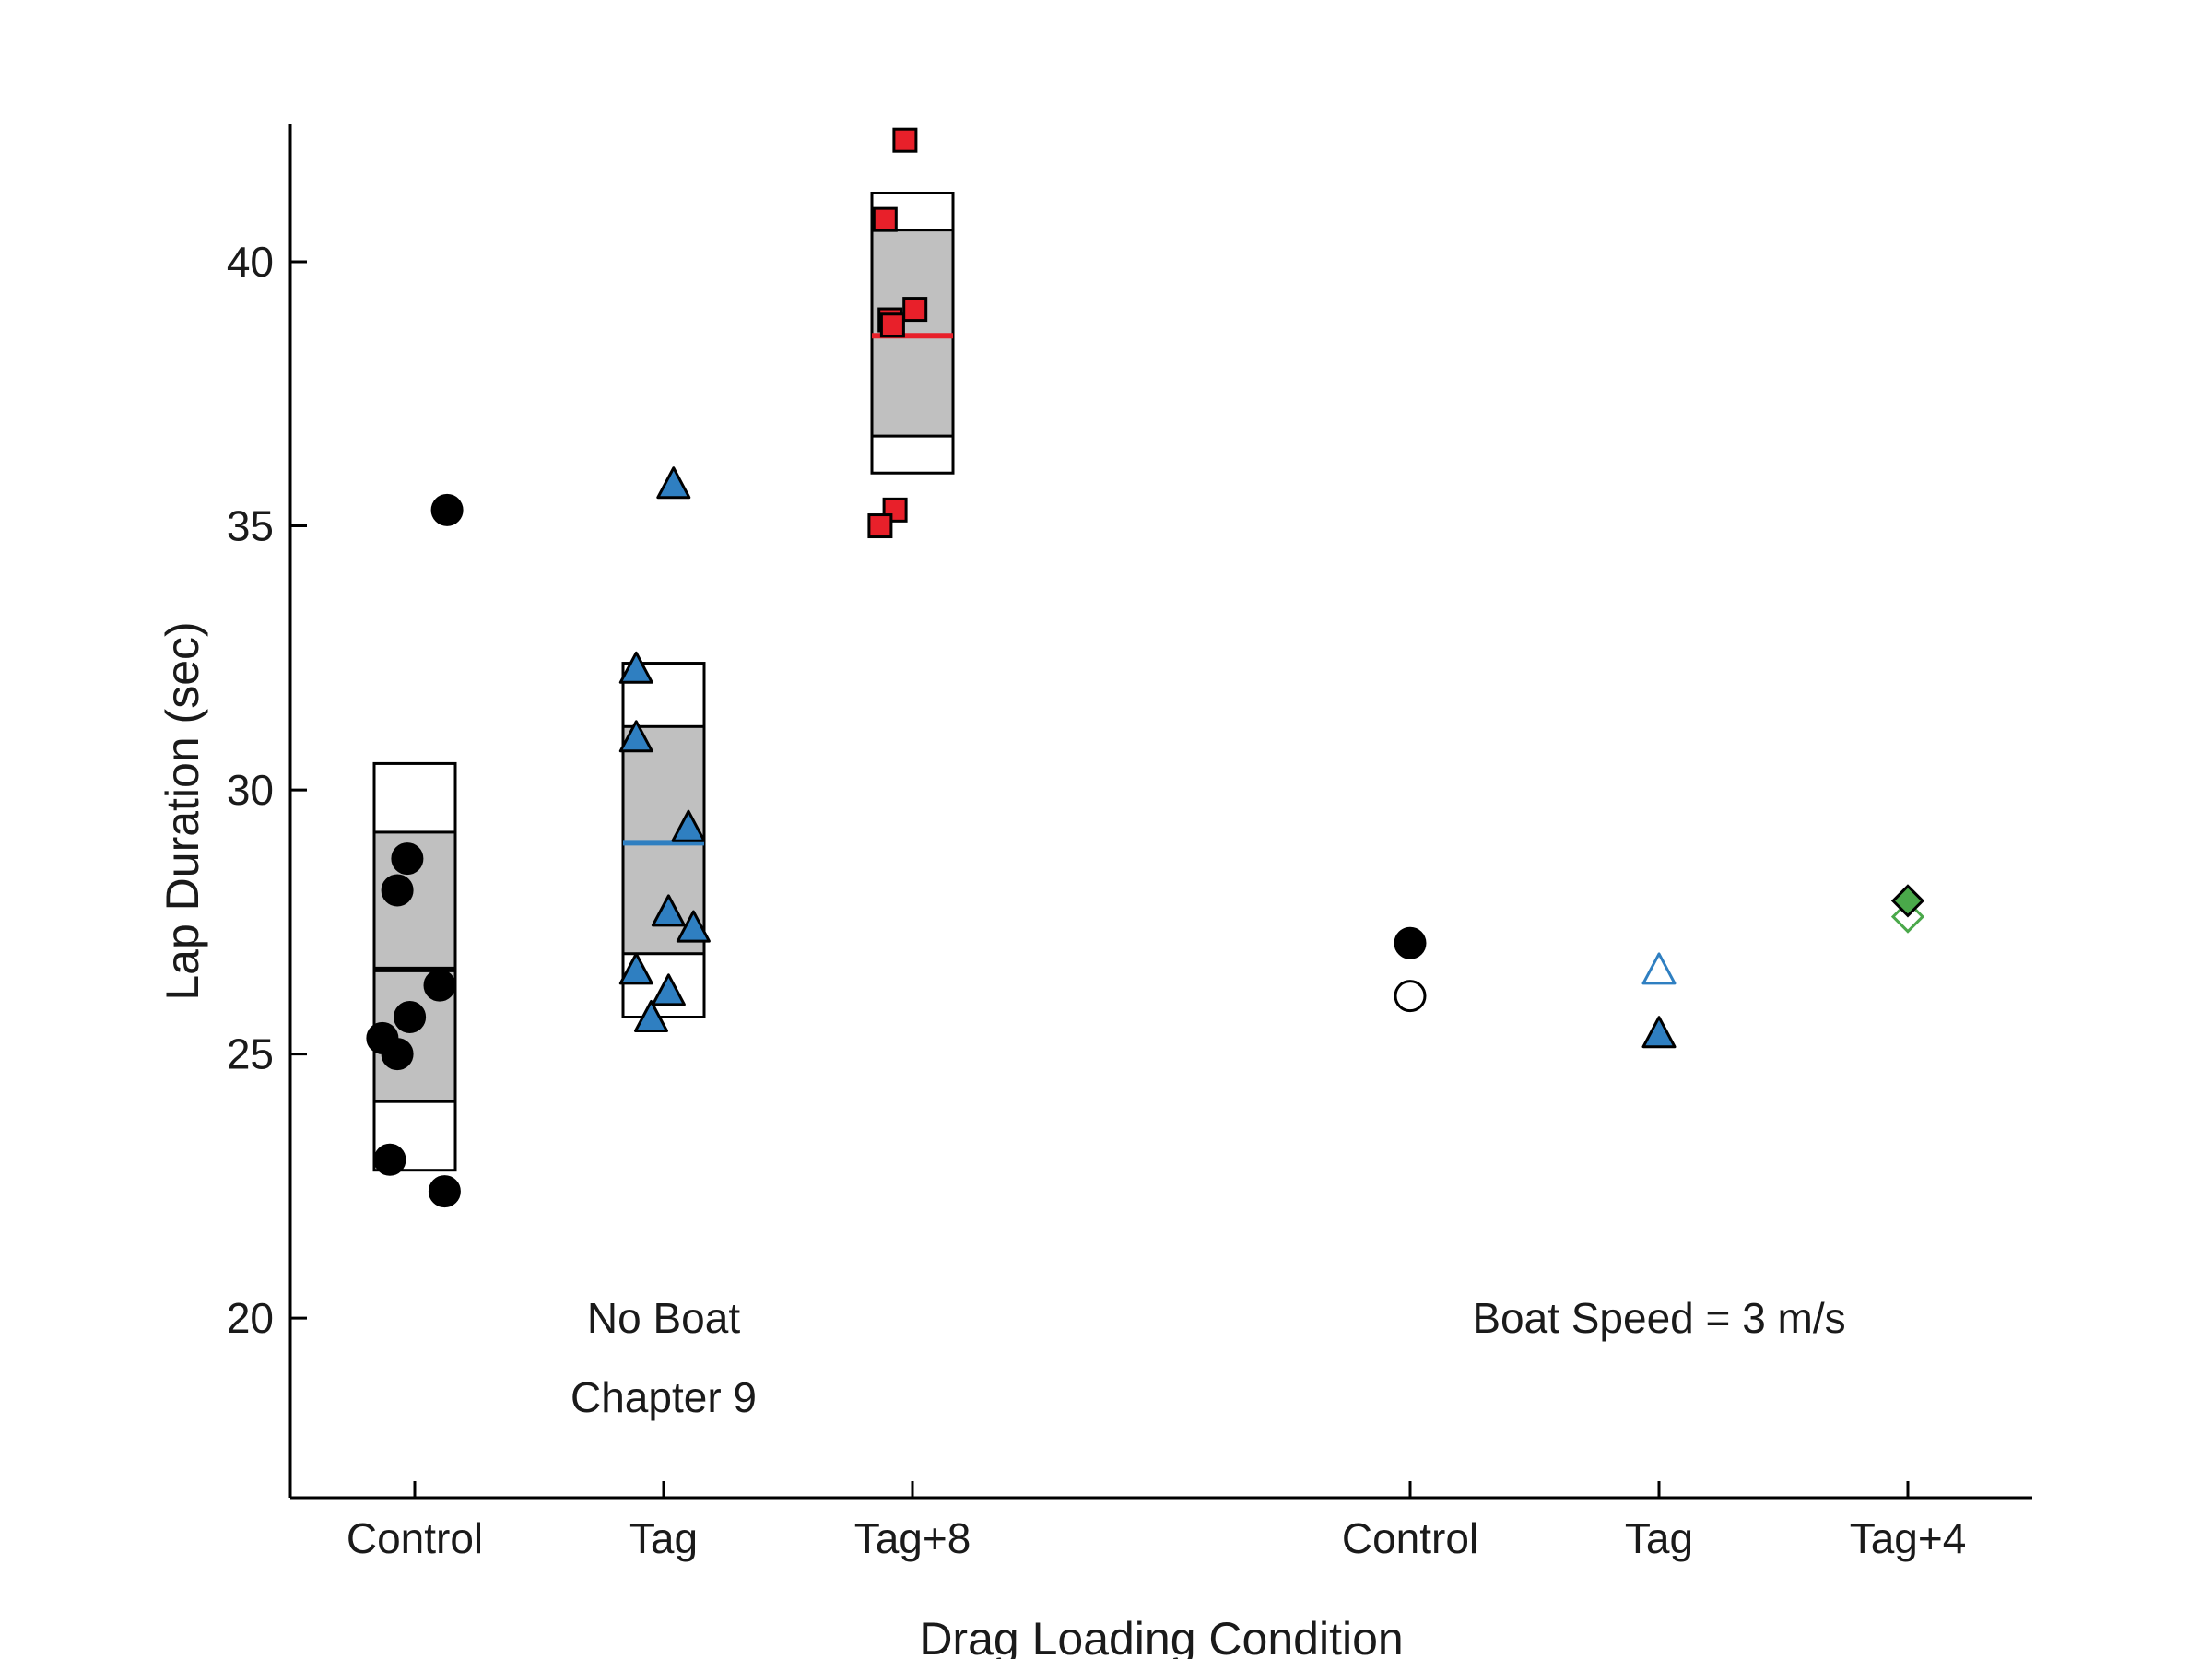 Image resolution: width=2212 pixels, height=1659 pixels. Describe the element at coordinates (250, 790) in the screenshot. I see `y-tick-label-30: 30` at that location.